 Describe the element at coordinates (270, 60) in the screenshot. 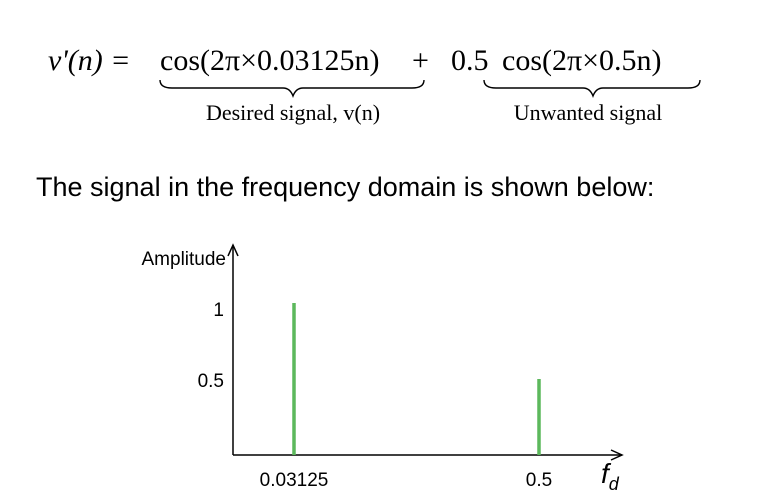

I see `equation-term-desired: cos(2π×0.03125n)` at that location.